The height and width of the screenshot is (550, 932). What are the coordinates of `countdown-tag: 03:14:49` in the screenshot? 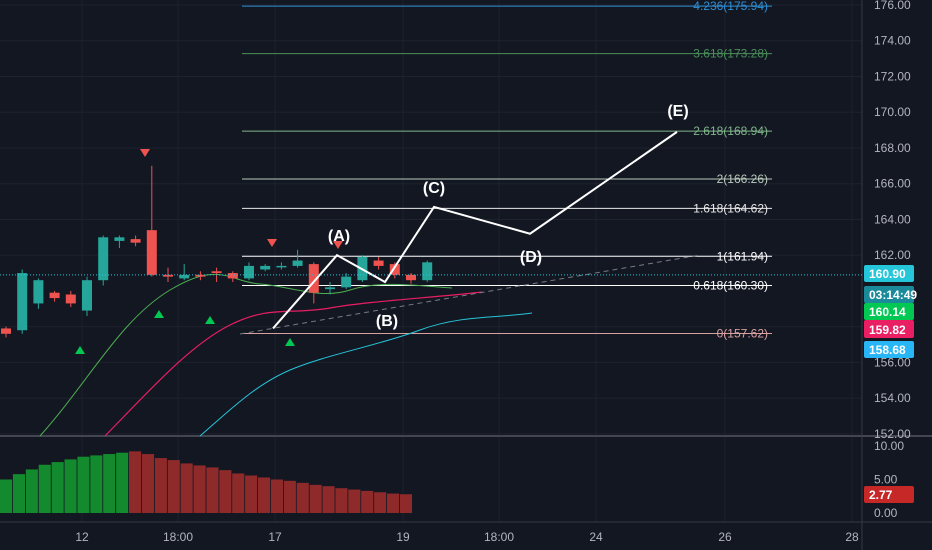 It's located at (893, 295).